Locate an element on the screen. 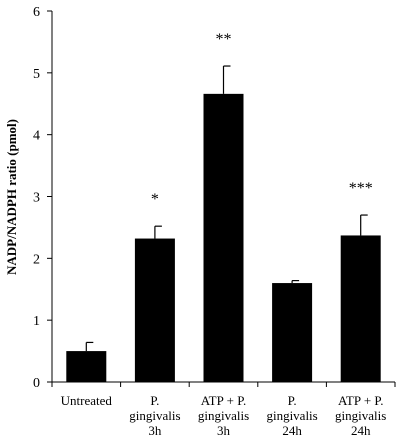 The image size is (403, 441). significance-marker: * is located at coordinates (155, 199).